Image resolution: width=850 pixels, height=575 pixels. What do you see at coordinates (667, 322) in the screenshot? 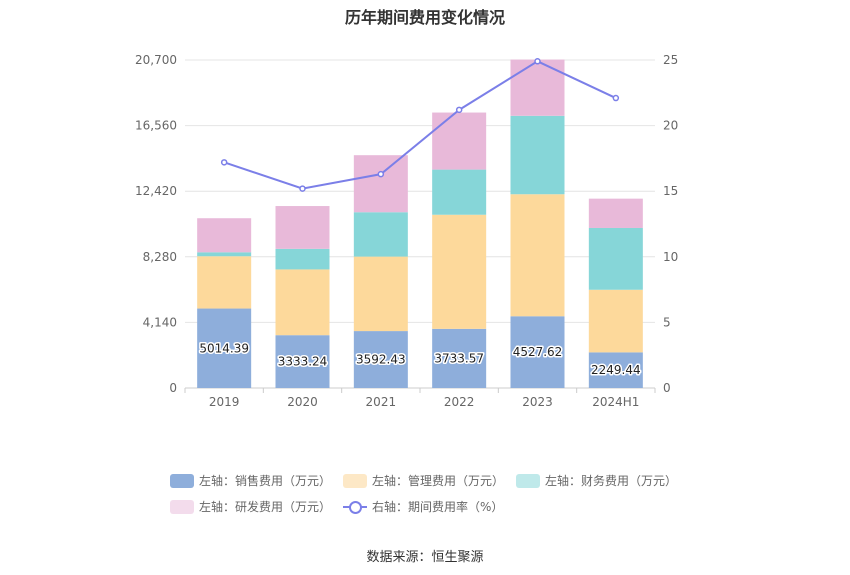
I see `y-right-tick-label: 5` at bounding box center [667, 322].